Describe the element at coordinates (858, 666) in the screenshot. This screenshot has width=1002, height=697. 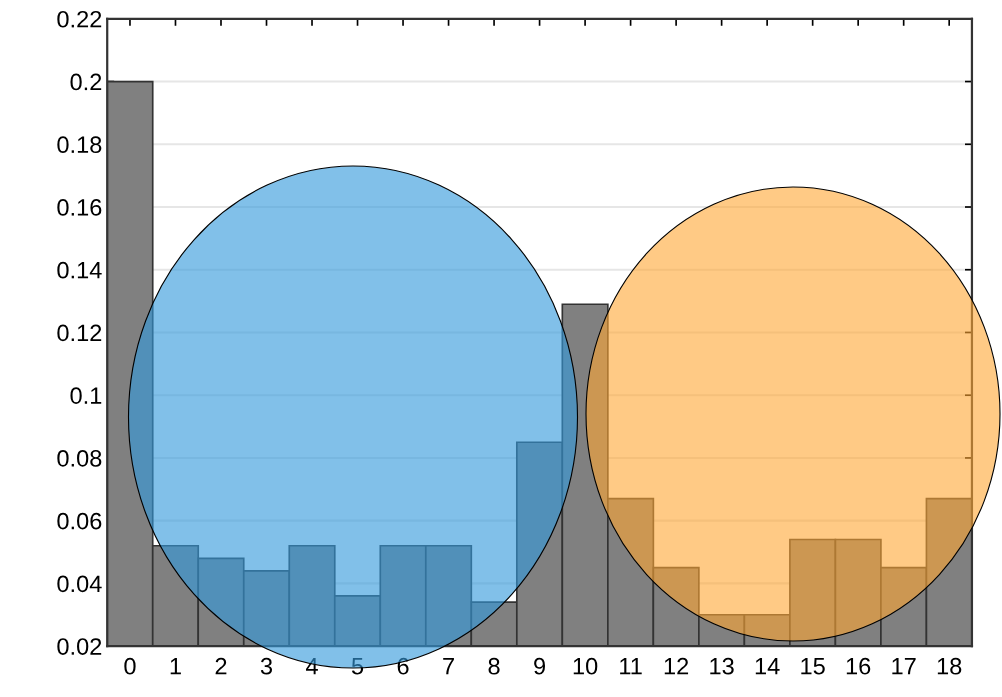
I see `x-tick-label: 16` at that location.